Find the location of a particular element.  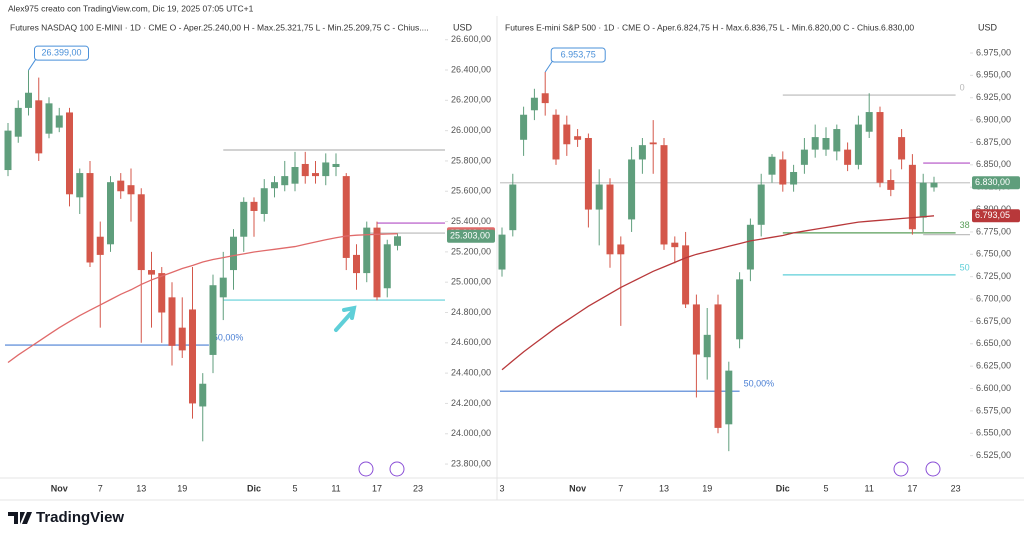

y-tick-label: 6.575,00 is located at coordinates (993, 410).